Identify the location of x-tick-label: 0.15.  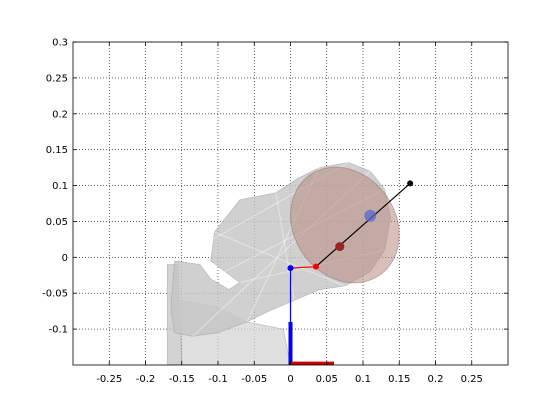
(399, 379).